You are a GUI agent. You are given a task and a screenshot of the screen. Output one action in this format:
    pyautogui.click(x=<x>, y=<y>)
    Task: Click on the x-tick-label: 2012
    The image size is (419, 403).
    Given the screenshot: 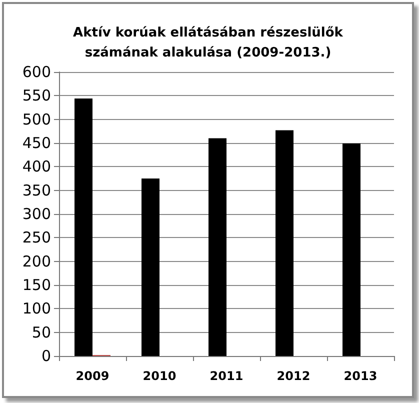 What is the action you would take?
    pyautogui.click(x=293, y=376)
    